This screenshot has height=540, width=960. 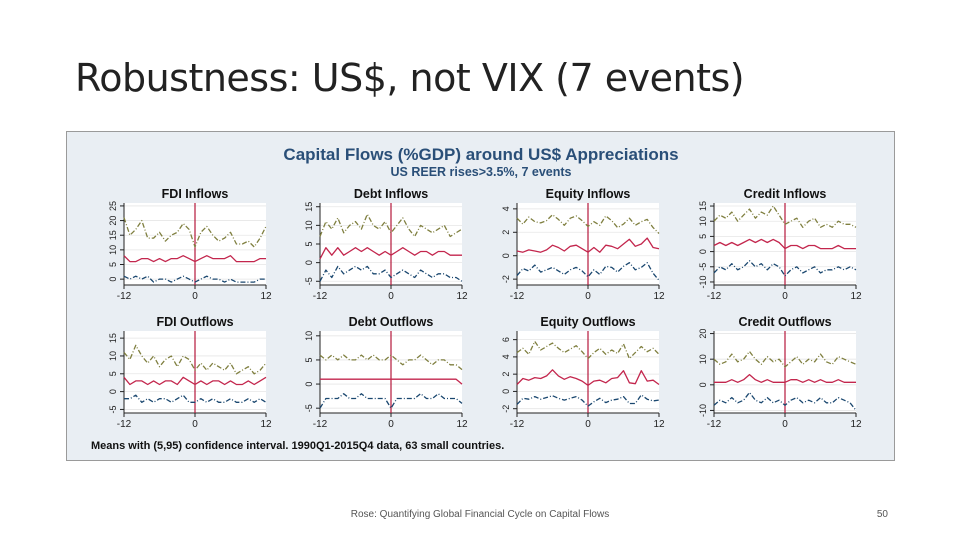 I want to click on panel-fdi-inflows: 0 5 10 15 20 25 -12 0 12 FDI Inflows, so click(x=190, y=244).